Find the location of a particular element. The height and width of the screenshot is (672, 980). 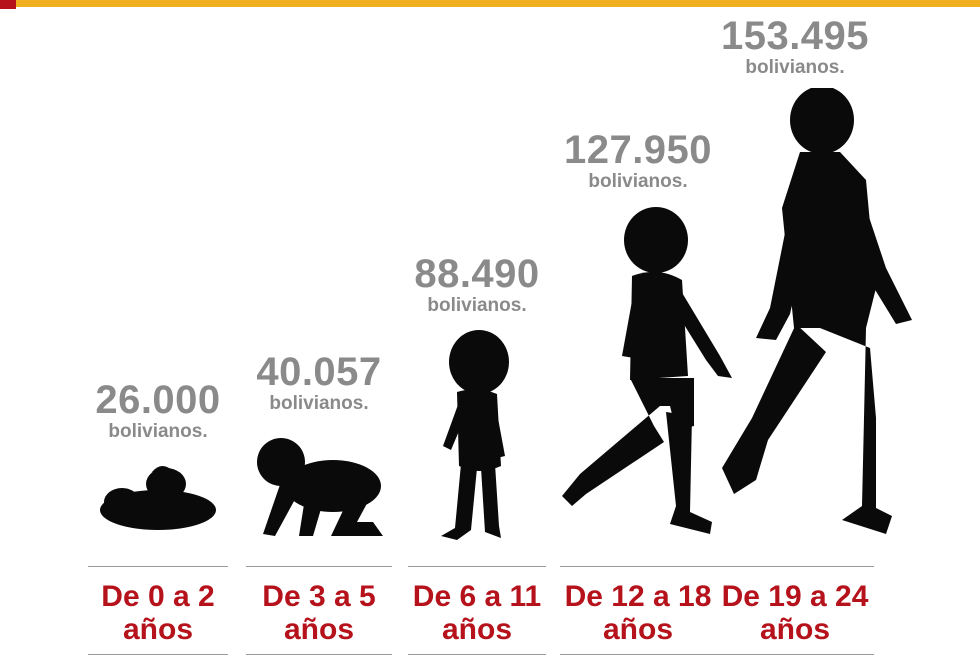

category-label: De 0 a 2 años is located at coordinates (158, 613).